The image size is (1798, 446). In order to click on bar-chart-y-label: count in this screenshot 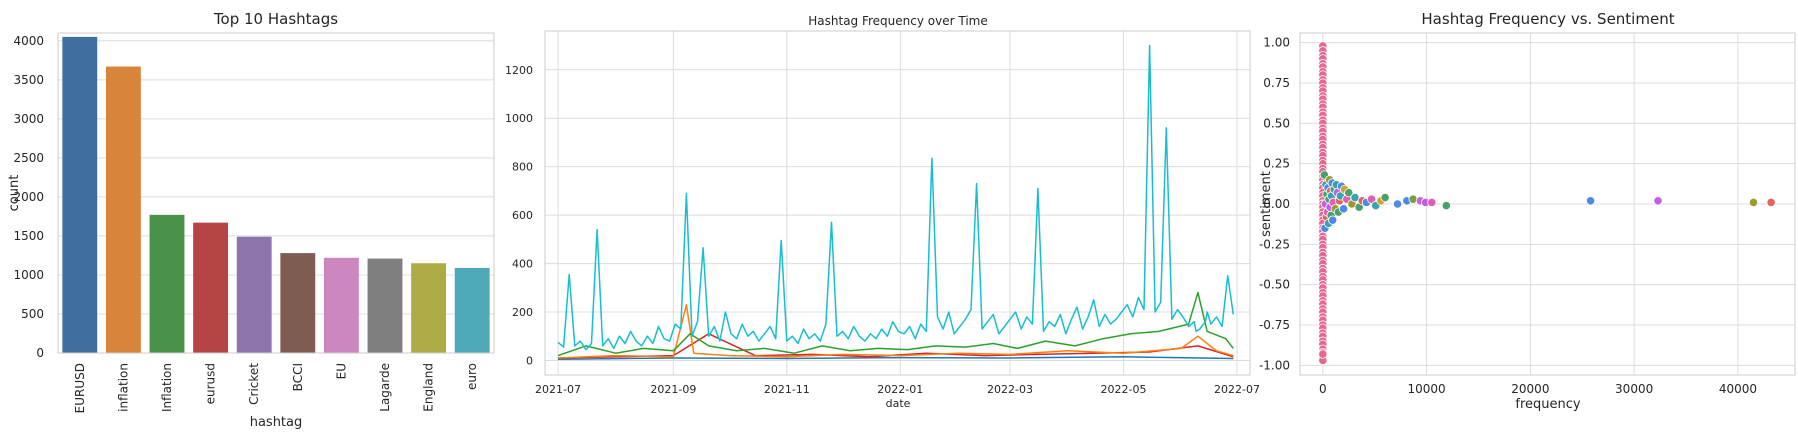, I will do `click(14, 193)`.